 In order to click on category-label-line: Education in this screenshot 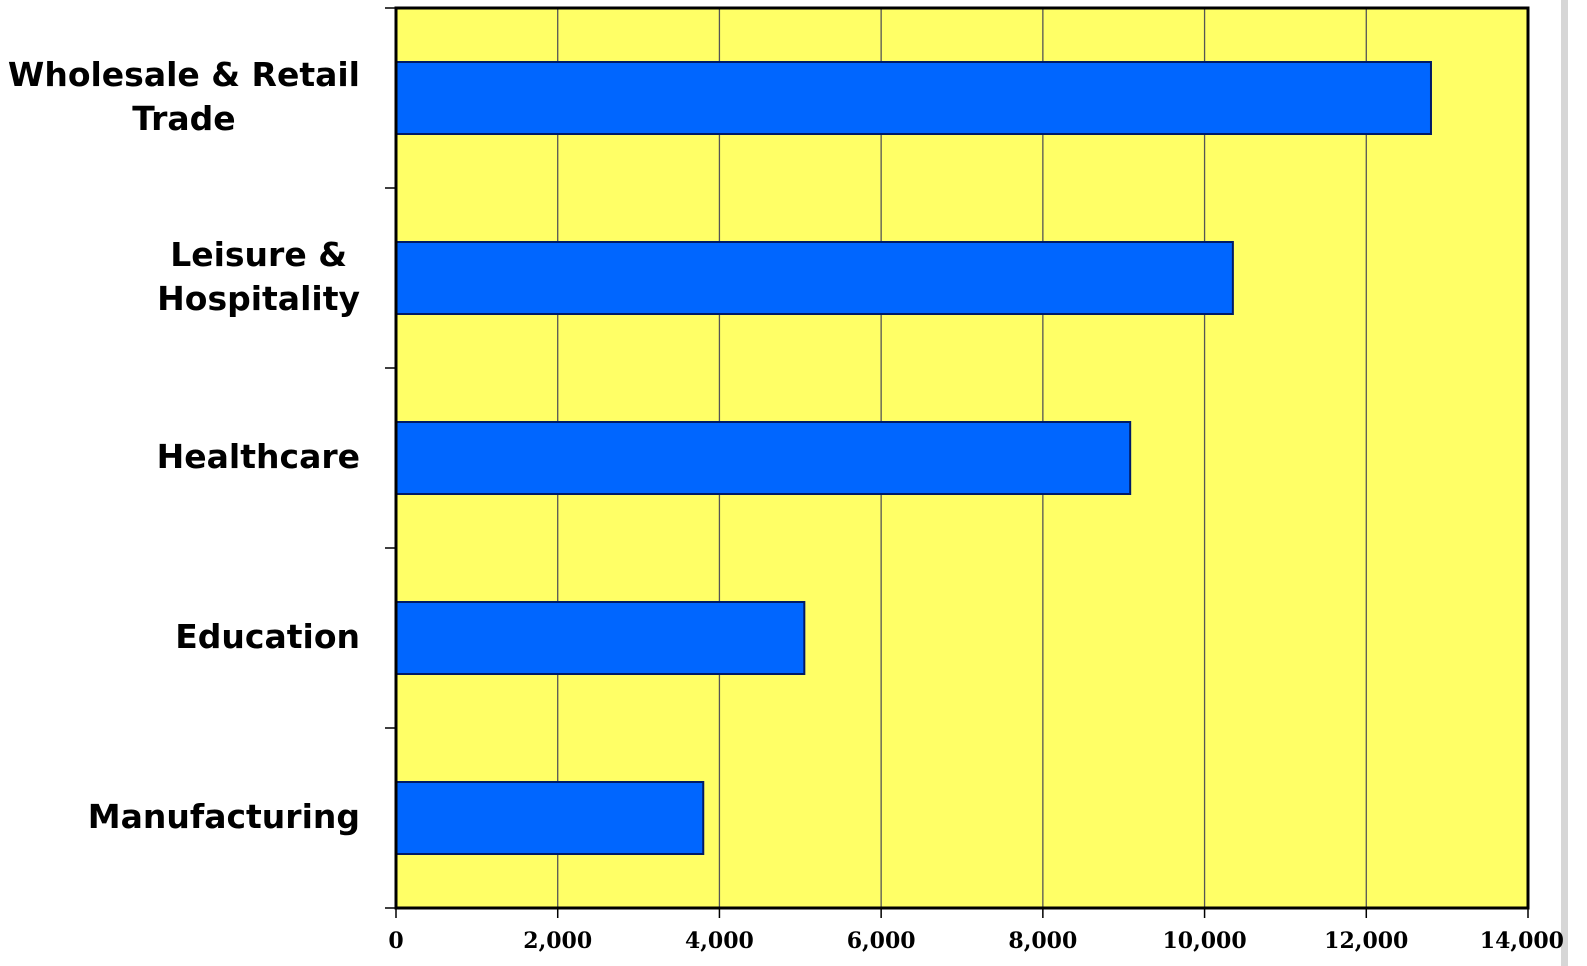, I will do `click(267, 636)`.